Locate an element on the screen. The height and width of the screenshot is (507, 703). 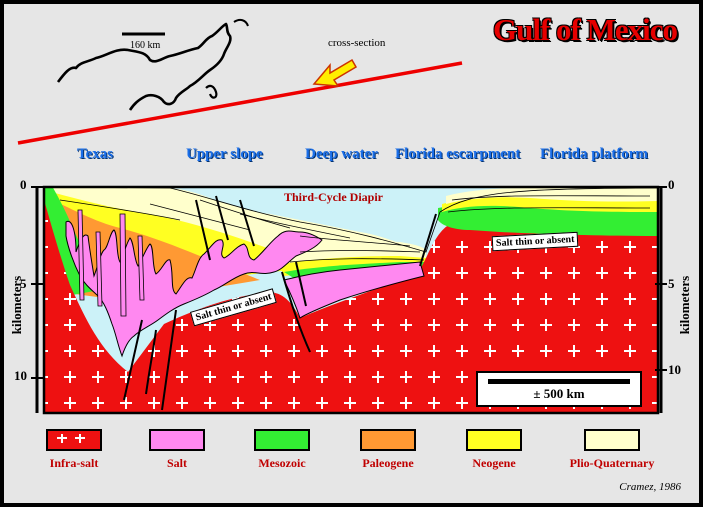
left-tick-0: 0 is located at coordinates (23, 184).